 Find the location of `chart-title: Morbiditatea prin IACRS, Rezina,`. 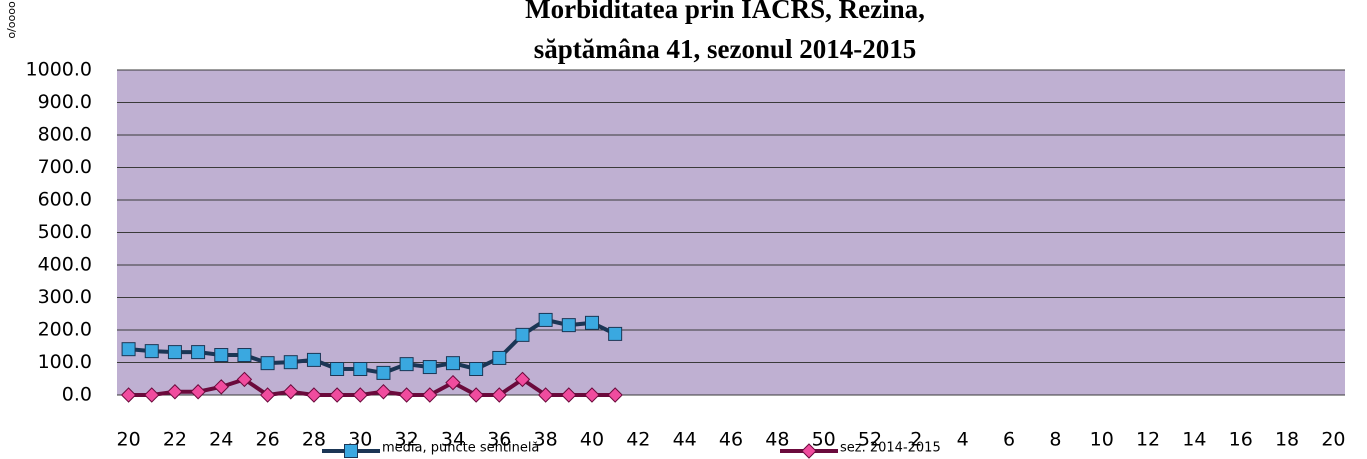

chart-title: Morbiditatea prin IACRS, Rezina, is located at coordinates (725, 12).